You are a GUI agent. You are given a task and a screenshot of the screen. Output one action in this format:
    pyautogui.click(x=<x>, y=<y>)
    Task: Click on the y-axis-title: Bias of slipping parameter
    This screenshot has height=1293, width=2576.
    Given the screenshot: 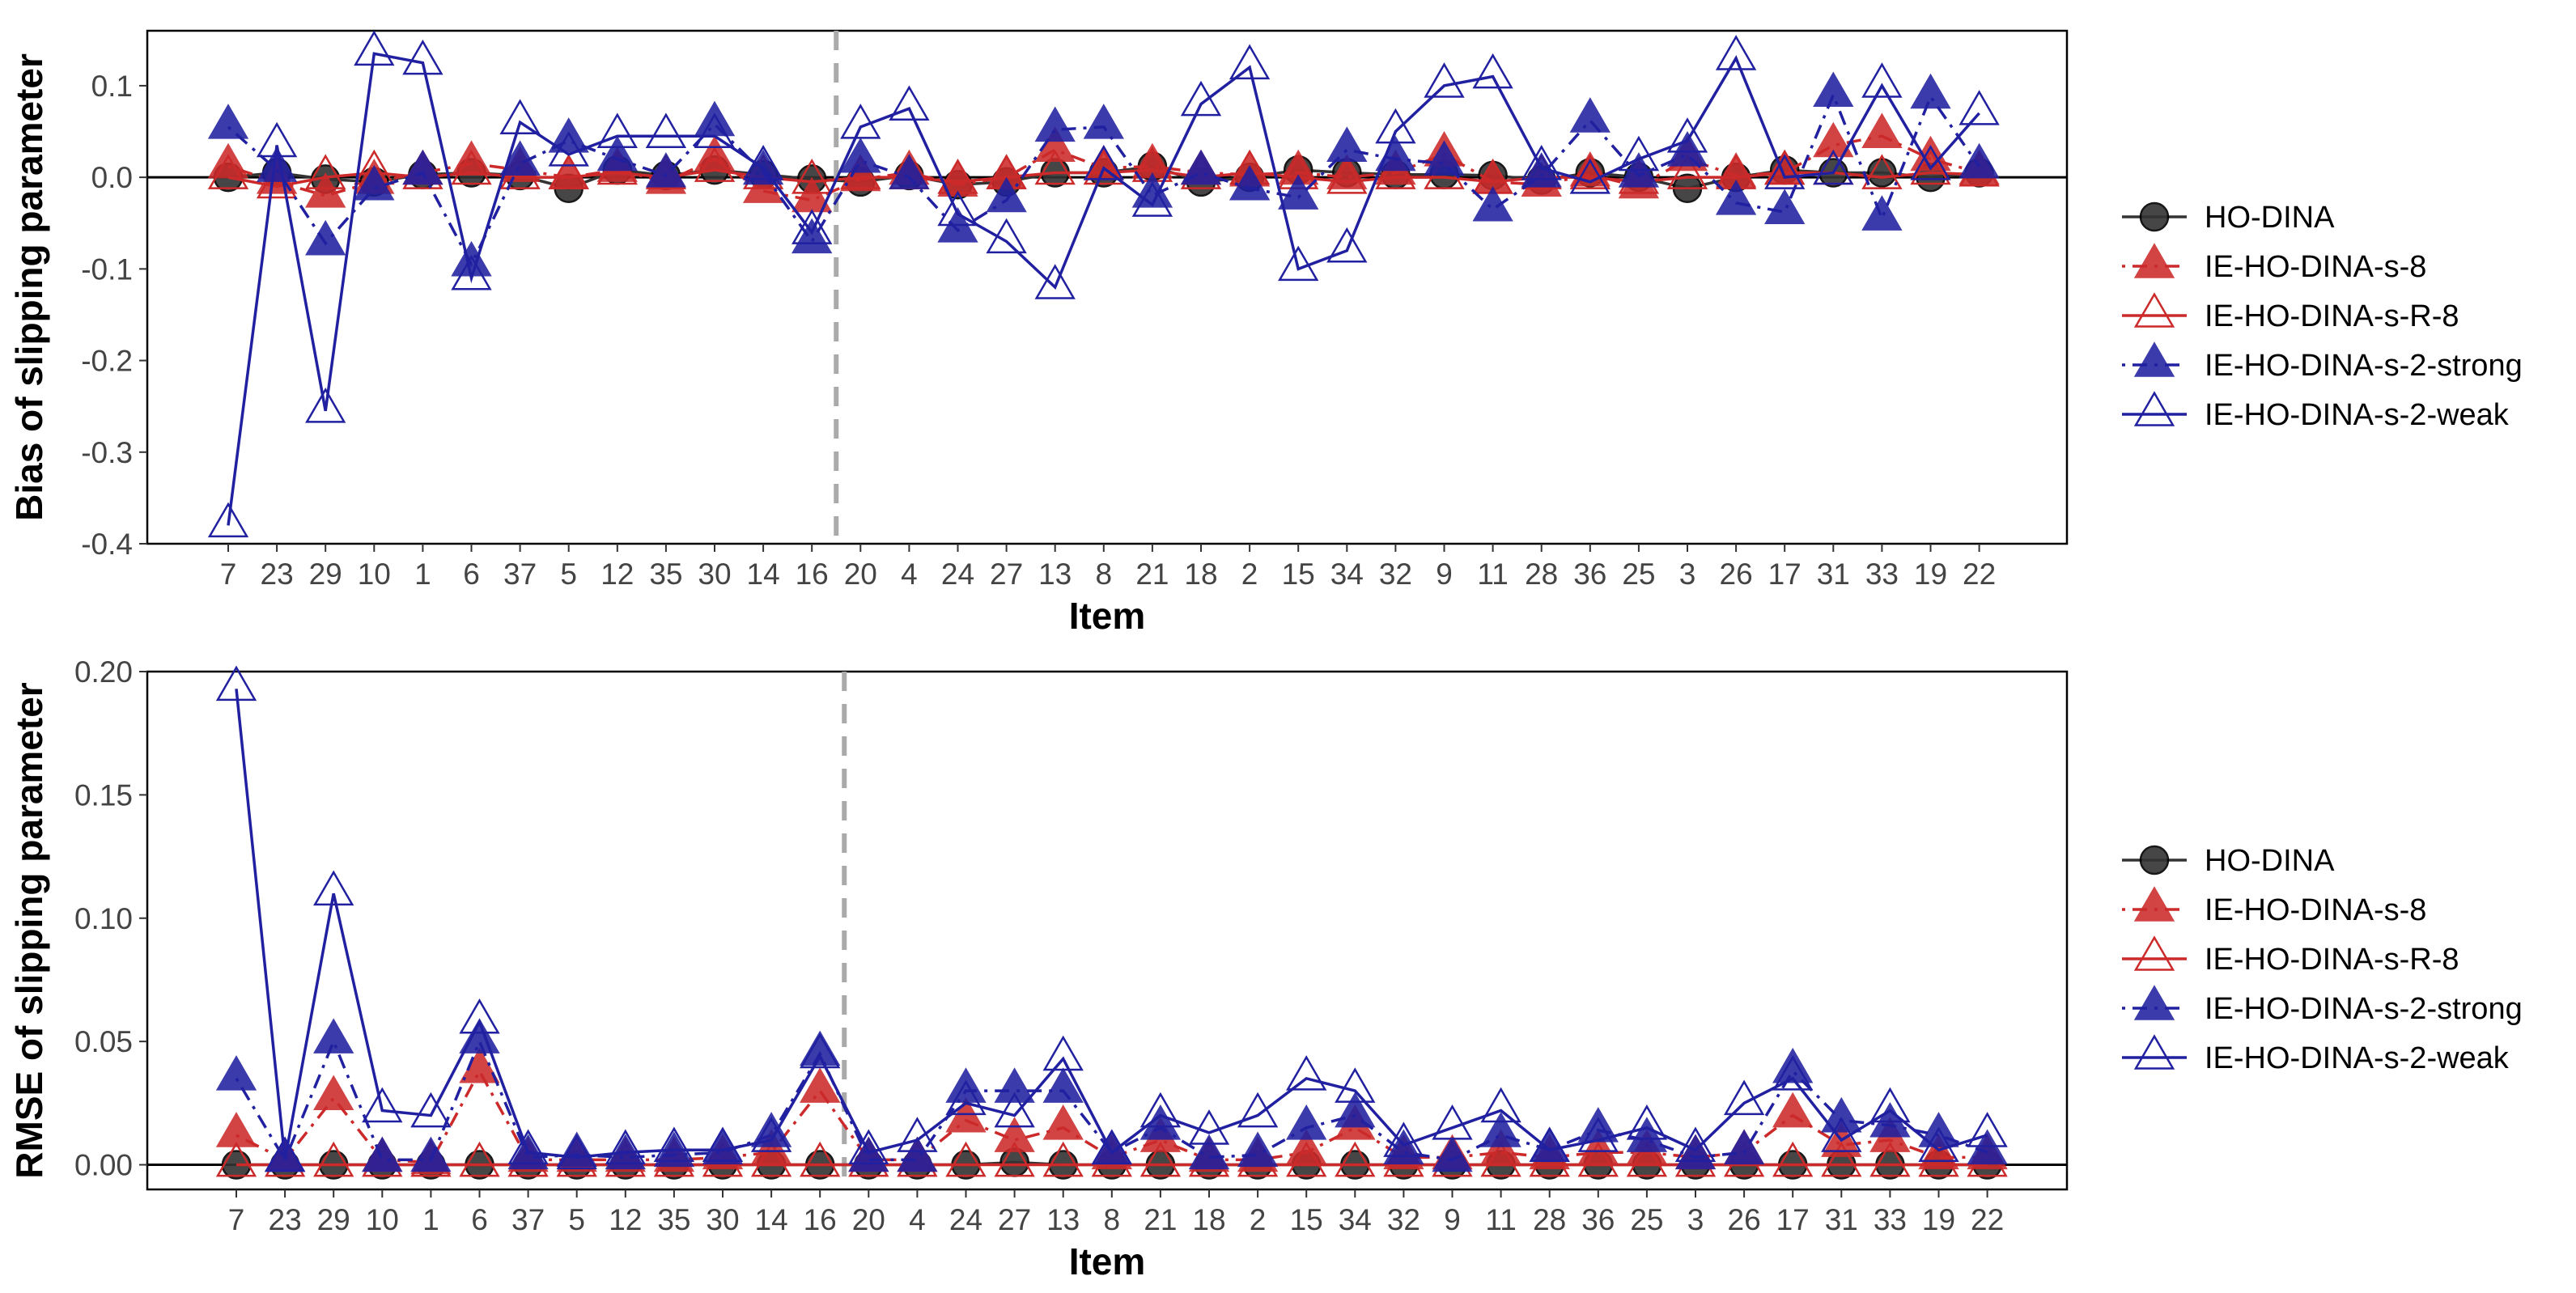 What is the action you would take?
    pyautogui.click(x=29, y=287)
    